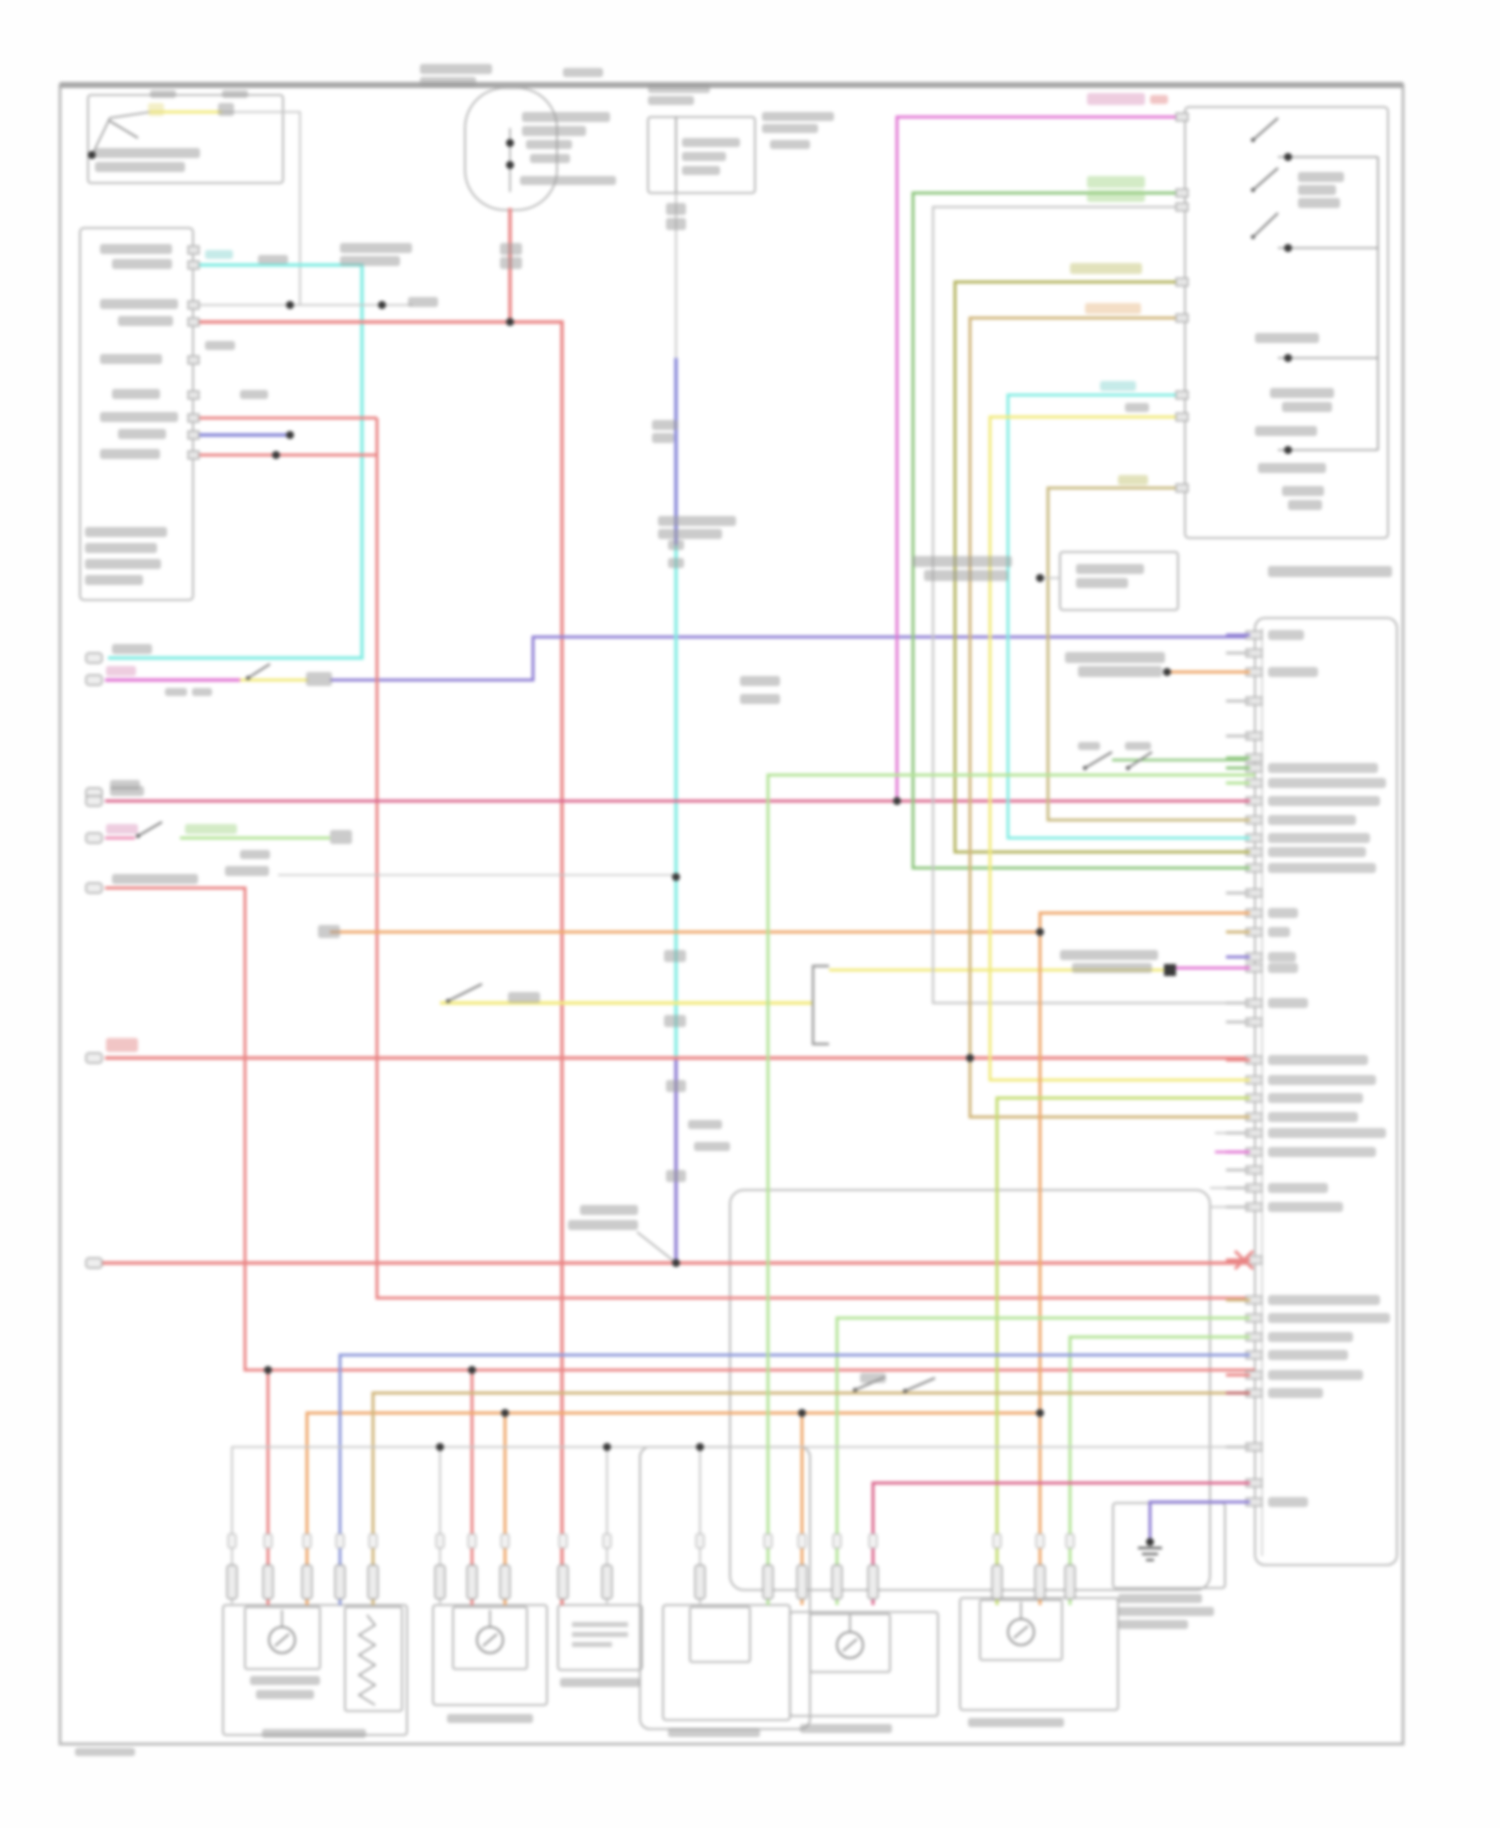 The width and height of the screenshot is (1500, 1828). I want to click on wire-module-green, so click(1083, 530).